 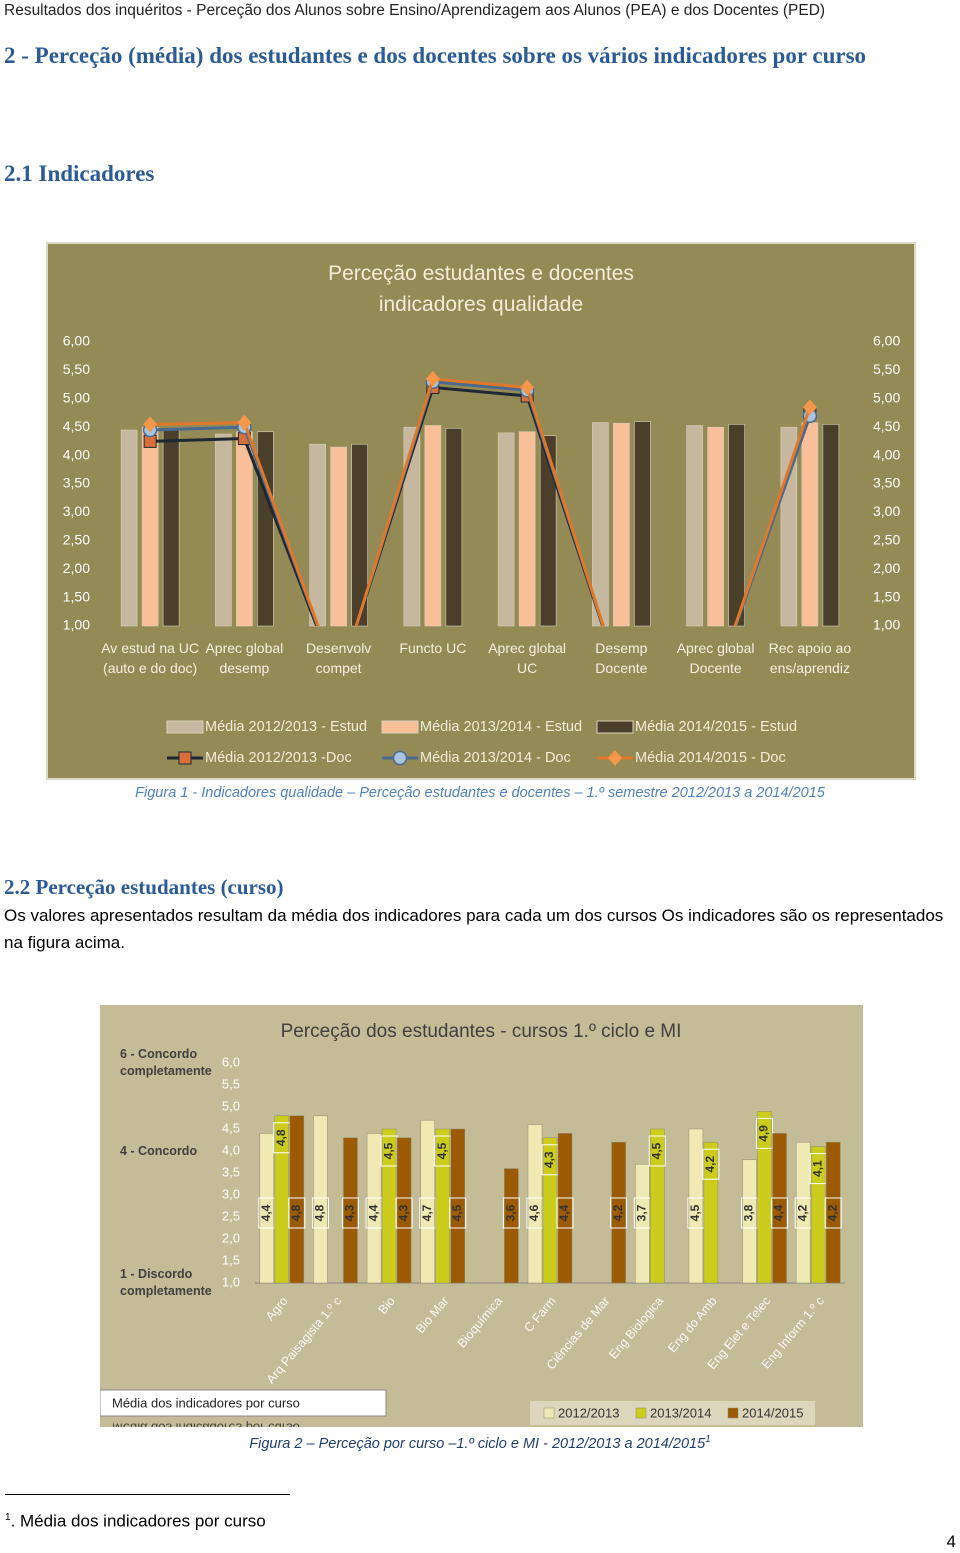 What do you see at coordinates (231, 1237) in the screenshot?
I see `y-tick-label: 2,0` at bounding box center [231, 1237].